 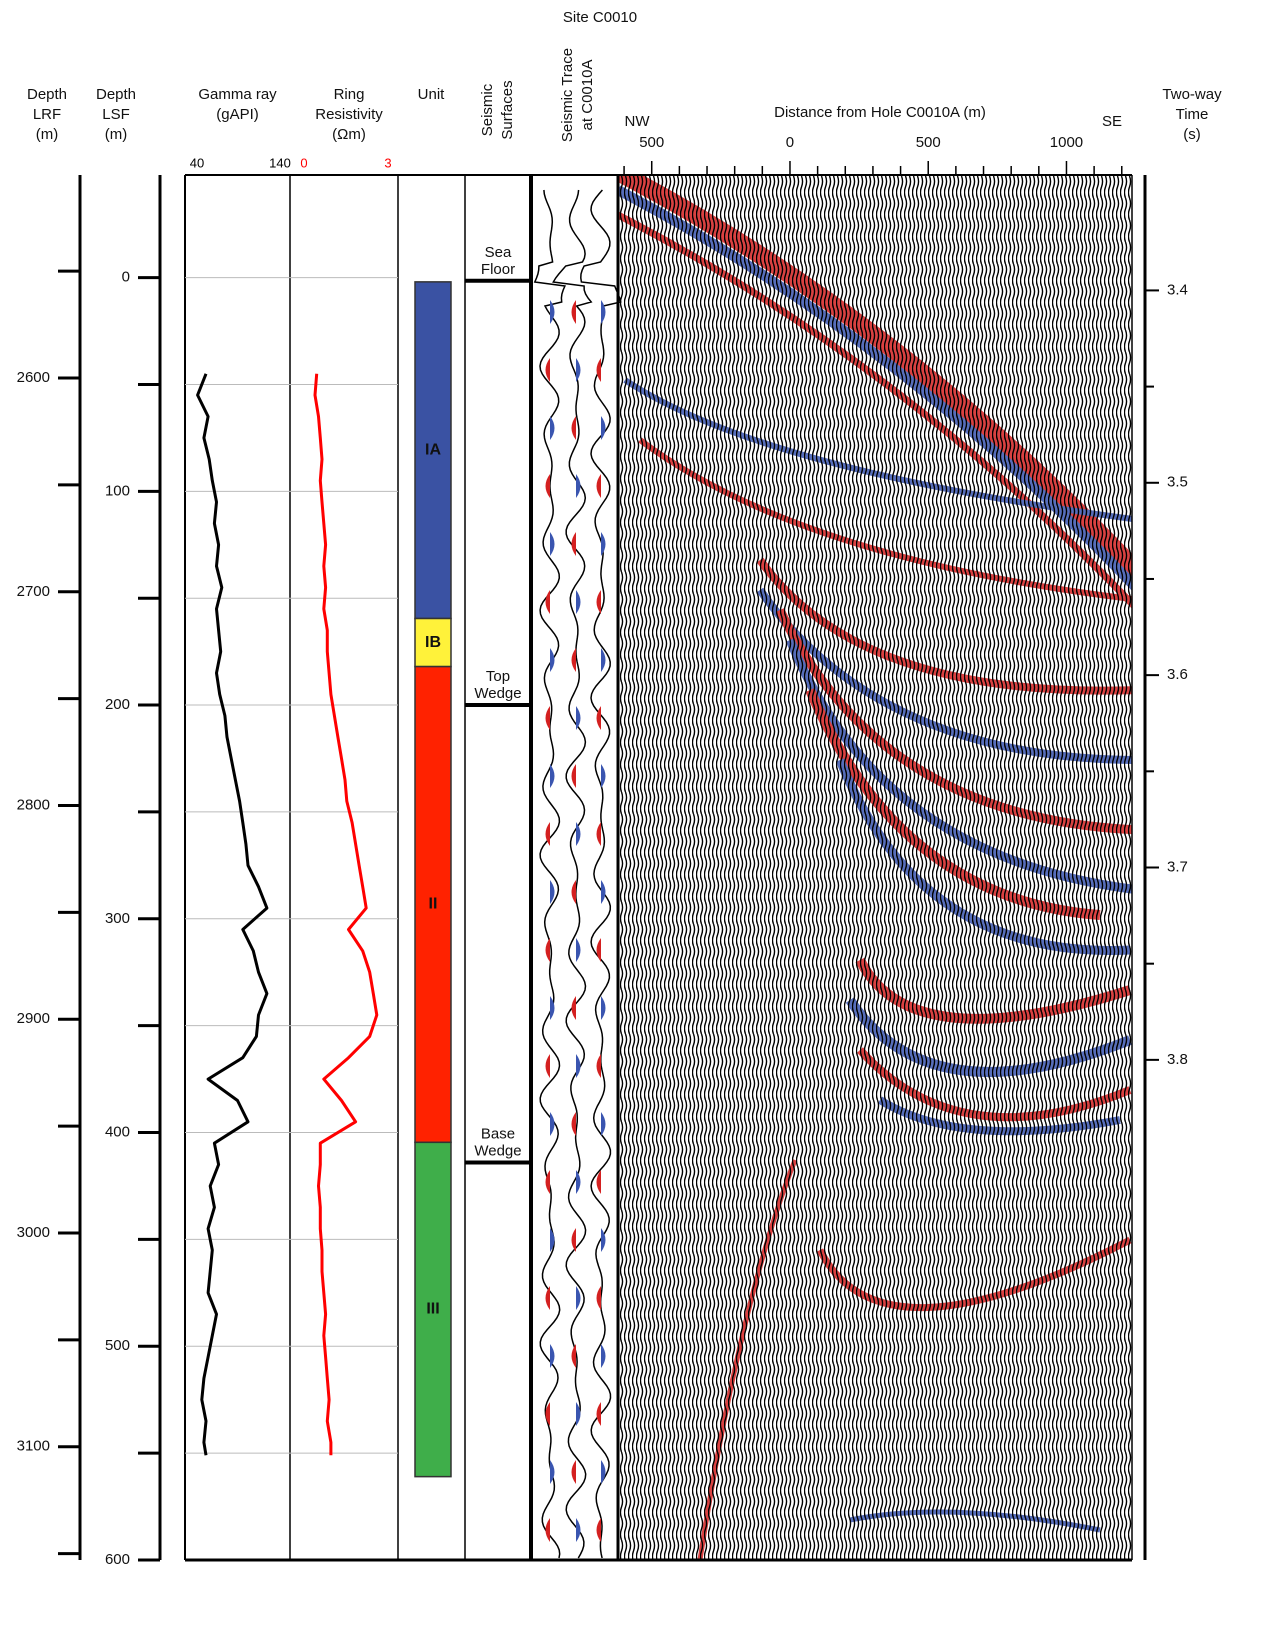 What do you see at coordinates (1177, 482) in the screenshot?
I see `y2-tick-label: 3.5` at bounding box center [1177, 482].